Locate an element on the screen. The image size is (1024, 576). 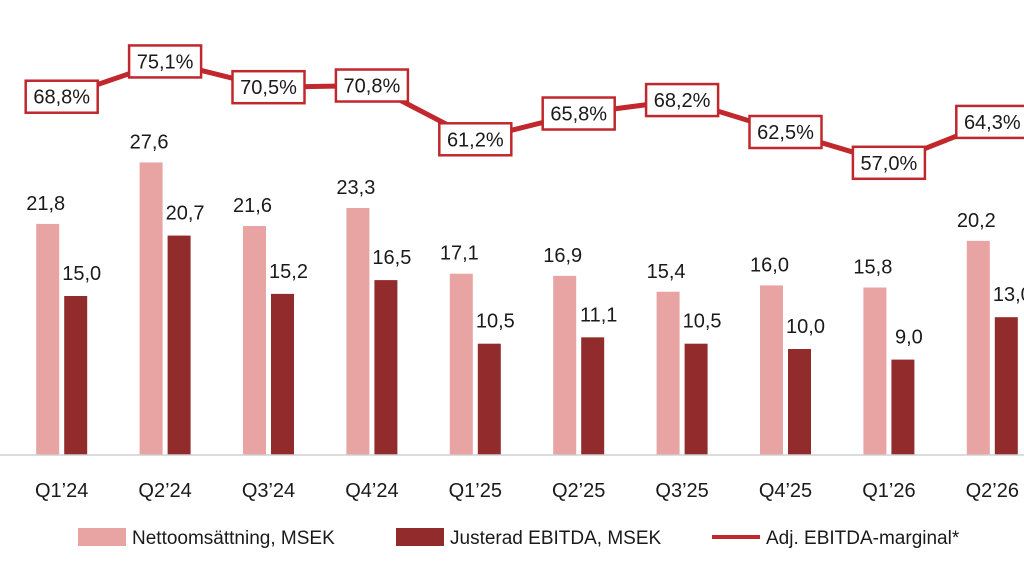
bar-nettoomsattning-q424 is located at coordinates (358, 331).